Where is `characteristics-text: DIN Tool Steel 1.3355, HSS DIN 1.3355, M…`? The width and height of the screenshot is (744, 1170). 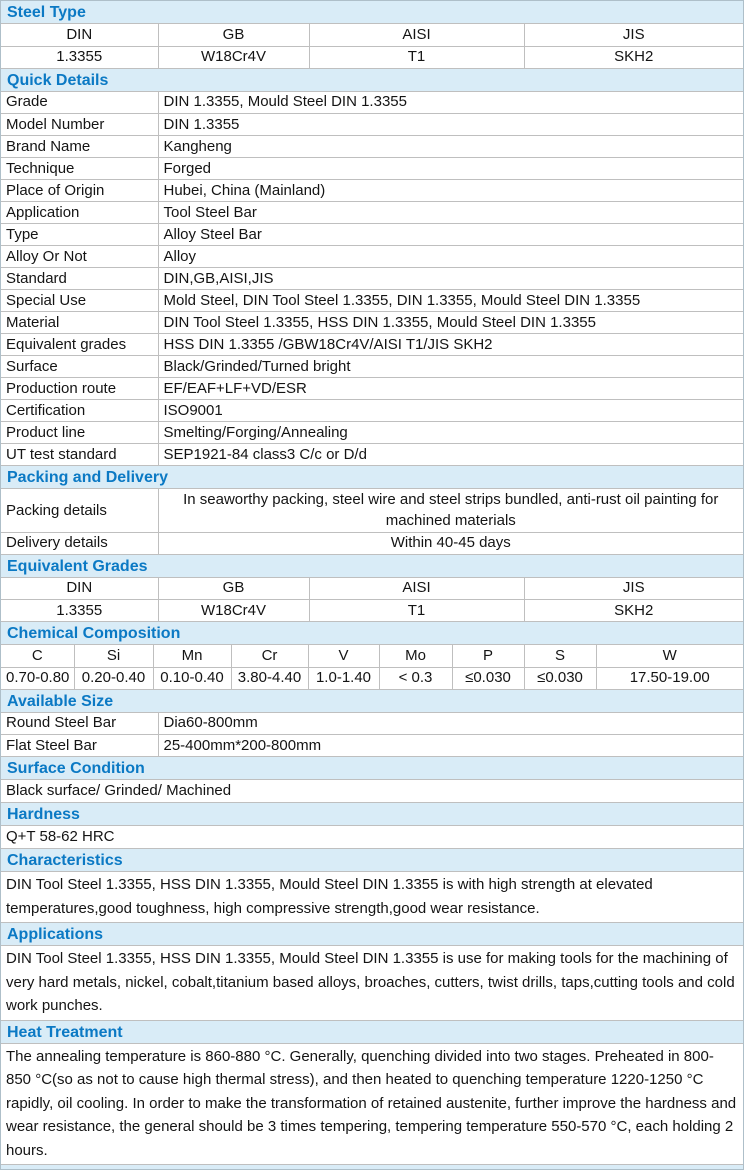
characteristics-text: DIN Tool Steel 1.3355, HSS DIN 1.3355, M… is located at coordinates (372, 897).